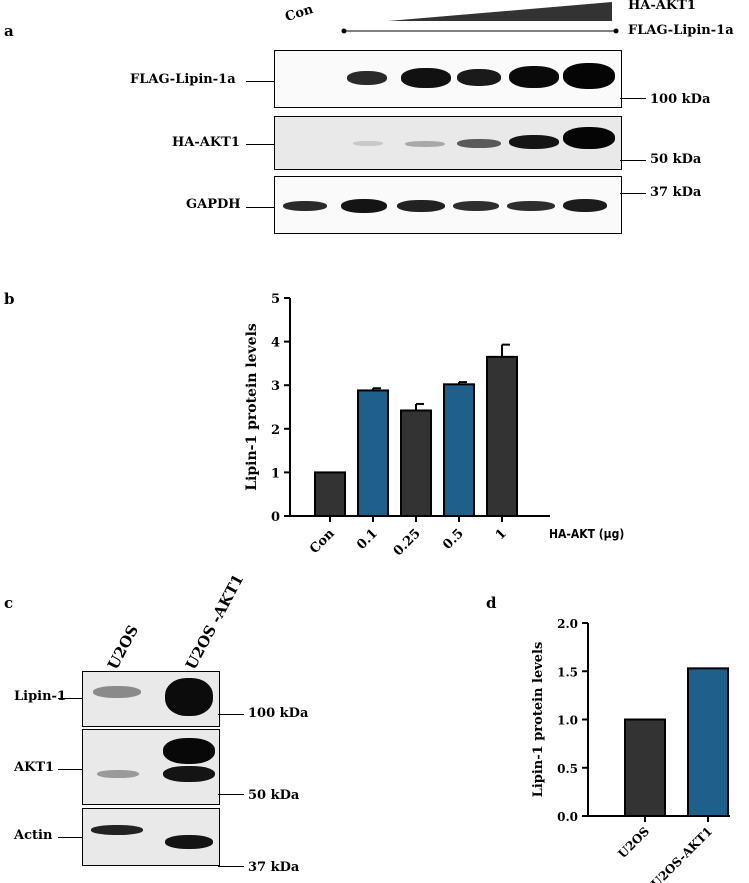 This screenshot has width=749, height=883. Describe the element at coordinates (708, 742) in the screenshot. I see `bar-u2os-akt1` at that location.